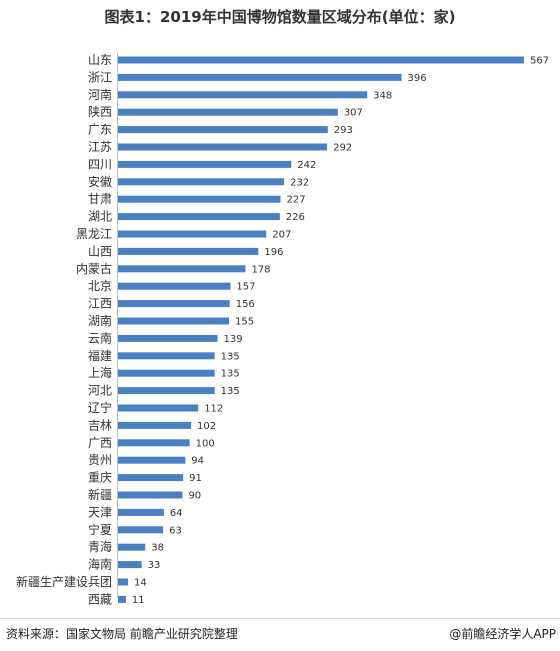 This screenshot has width=560, height=651. I want to click on value-label: 242, so click(306, 165).